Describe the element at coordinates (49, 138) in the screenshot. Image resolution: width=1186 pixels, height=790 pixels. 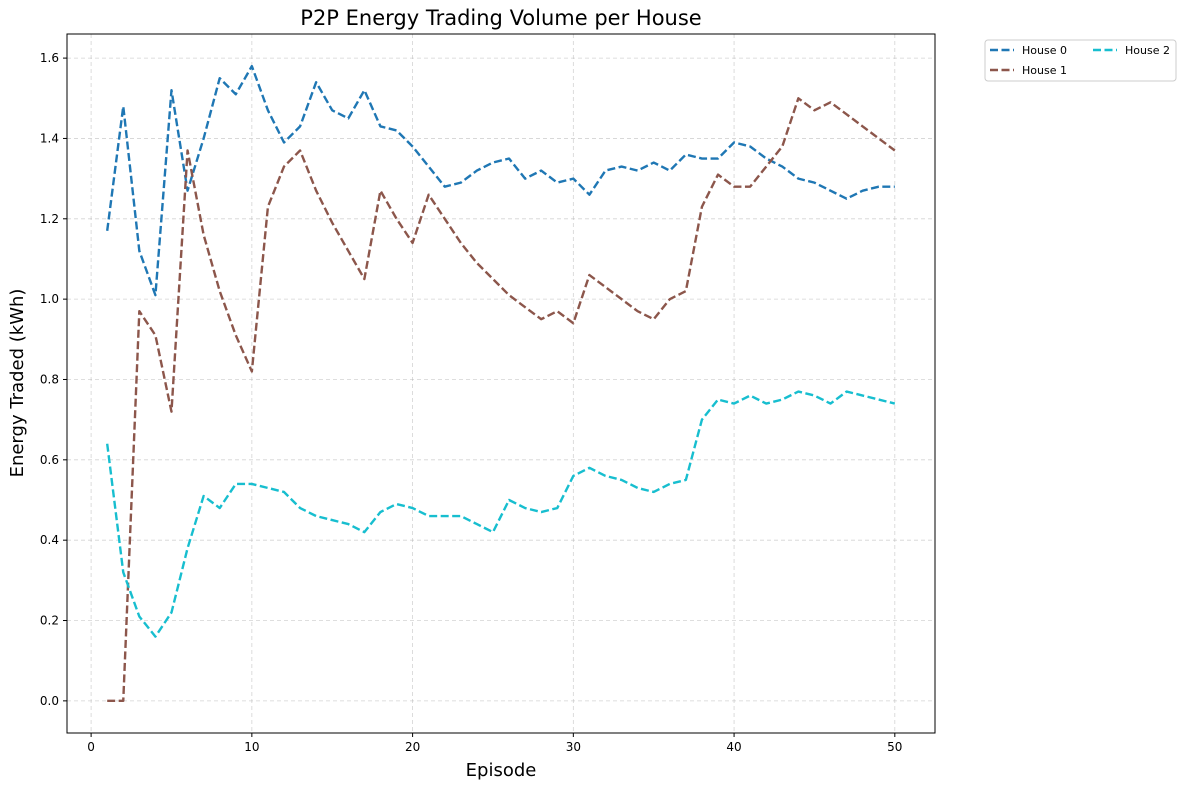
I see `y-tick-label: 1.4` at that location.